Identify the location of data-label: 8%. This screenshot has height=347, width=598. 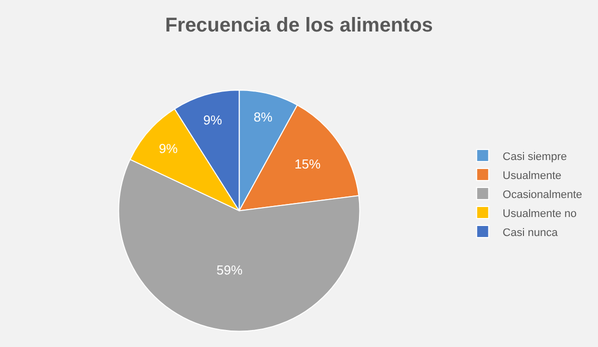
(263, 117).